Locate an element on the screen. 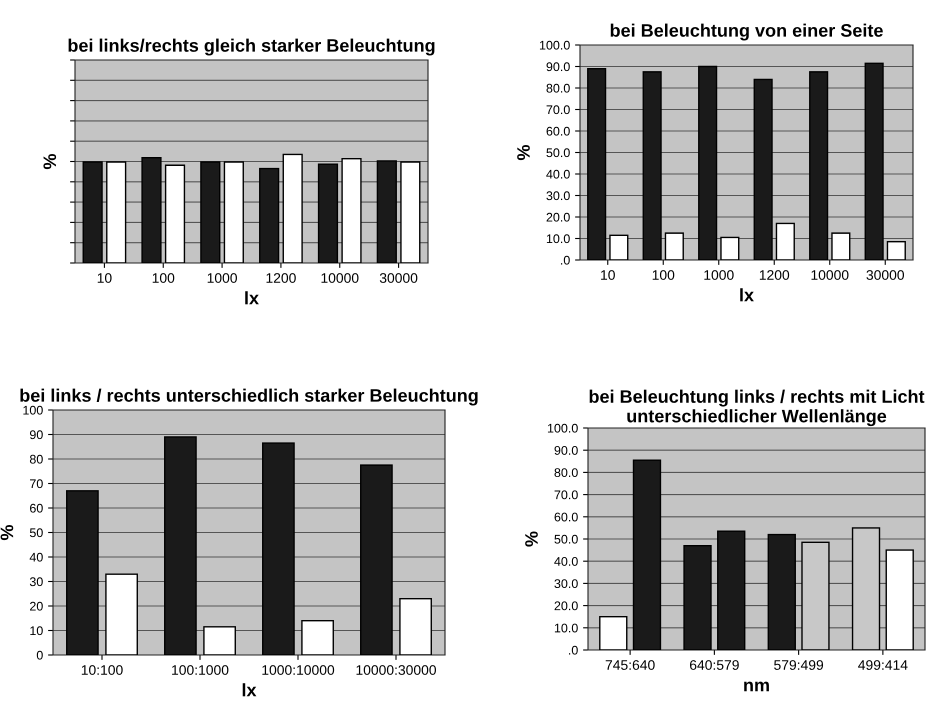 This screenshot has height=702, width=941. y-tick-label: 100 is located at coordinates (33, 410).